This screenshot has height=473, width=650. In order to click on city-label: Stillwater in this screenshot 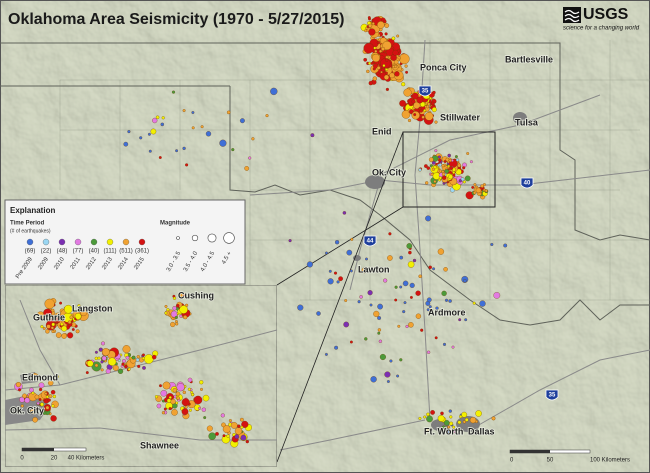, I will do `click(460, 117)`.